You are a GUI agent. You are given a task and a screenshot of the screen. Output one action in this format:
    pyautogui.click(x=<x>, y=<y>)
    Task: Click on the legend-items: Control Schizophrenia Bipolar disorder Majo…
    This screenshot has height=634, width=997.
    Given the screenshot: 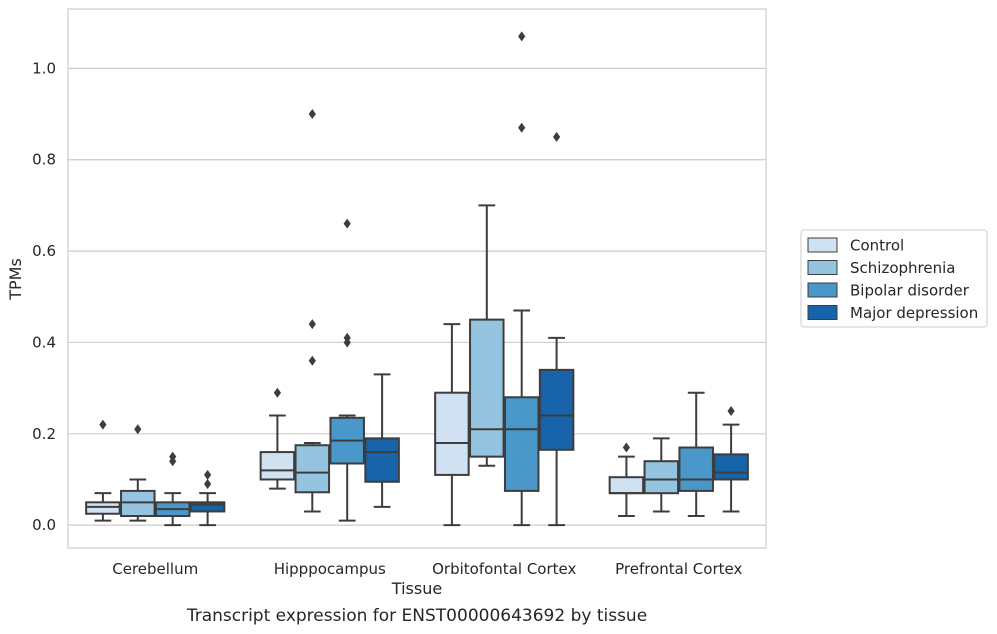 What is the action you would take?
    pyautogui.click(x=892, y=279)
    